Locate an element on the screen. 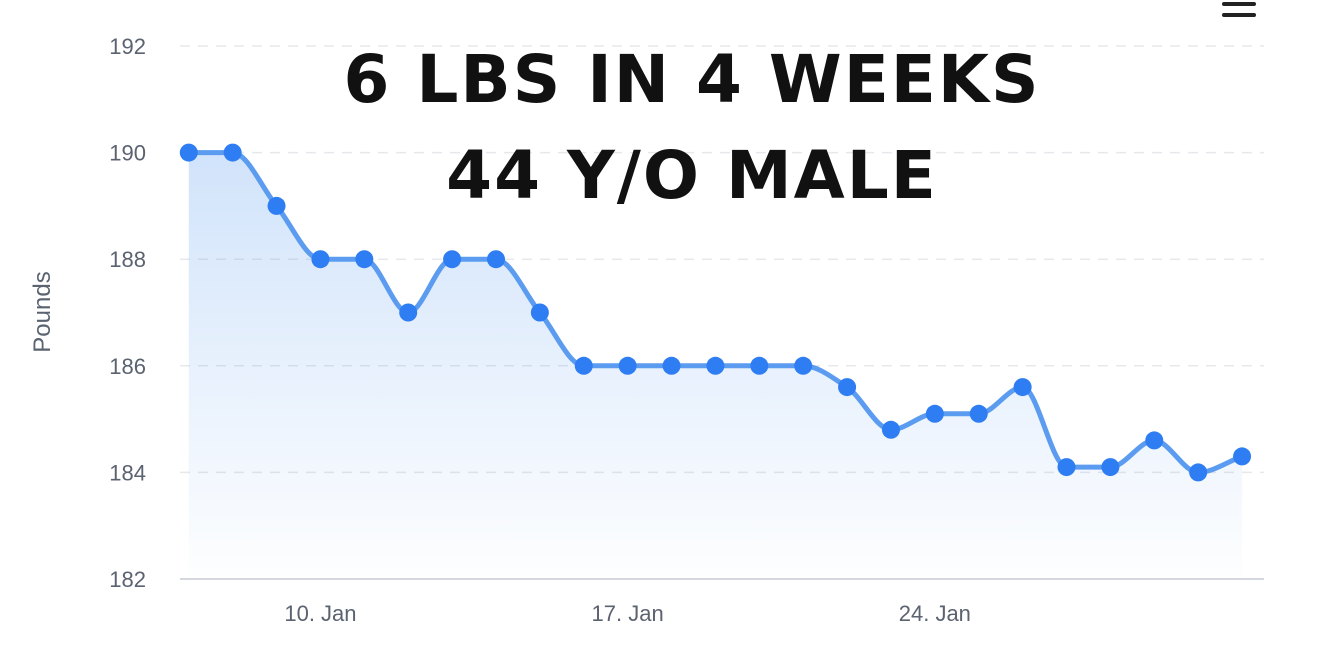  y-tick-label: 188 is located at coordinates (127, 259).